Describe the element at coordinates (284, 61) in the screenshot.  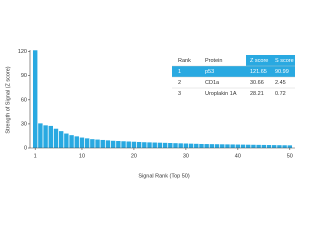
I see `table-header: S score` at that location.